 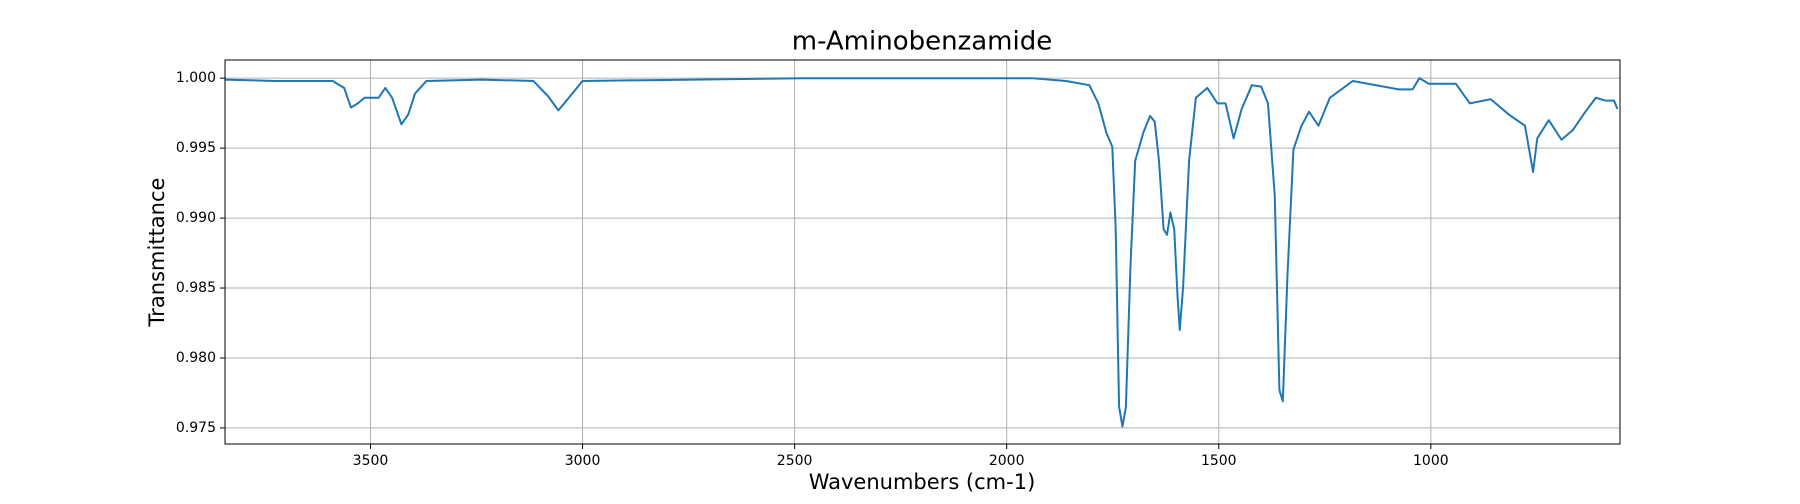 I want to click on y-tick-label: 1.000, so click(x=196, y=78).